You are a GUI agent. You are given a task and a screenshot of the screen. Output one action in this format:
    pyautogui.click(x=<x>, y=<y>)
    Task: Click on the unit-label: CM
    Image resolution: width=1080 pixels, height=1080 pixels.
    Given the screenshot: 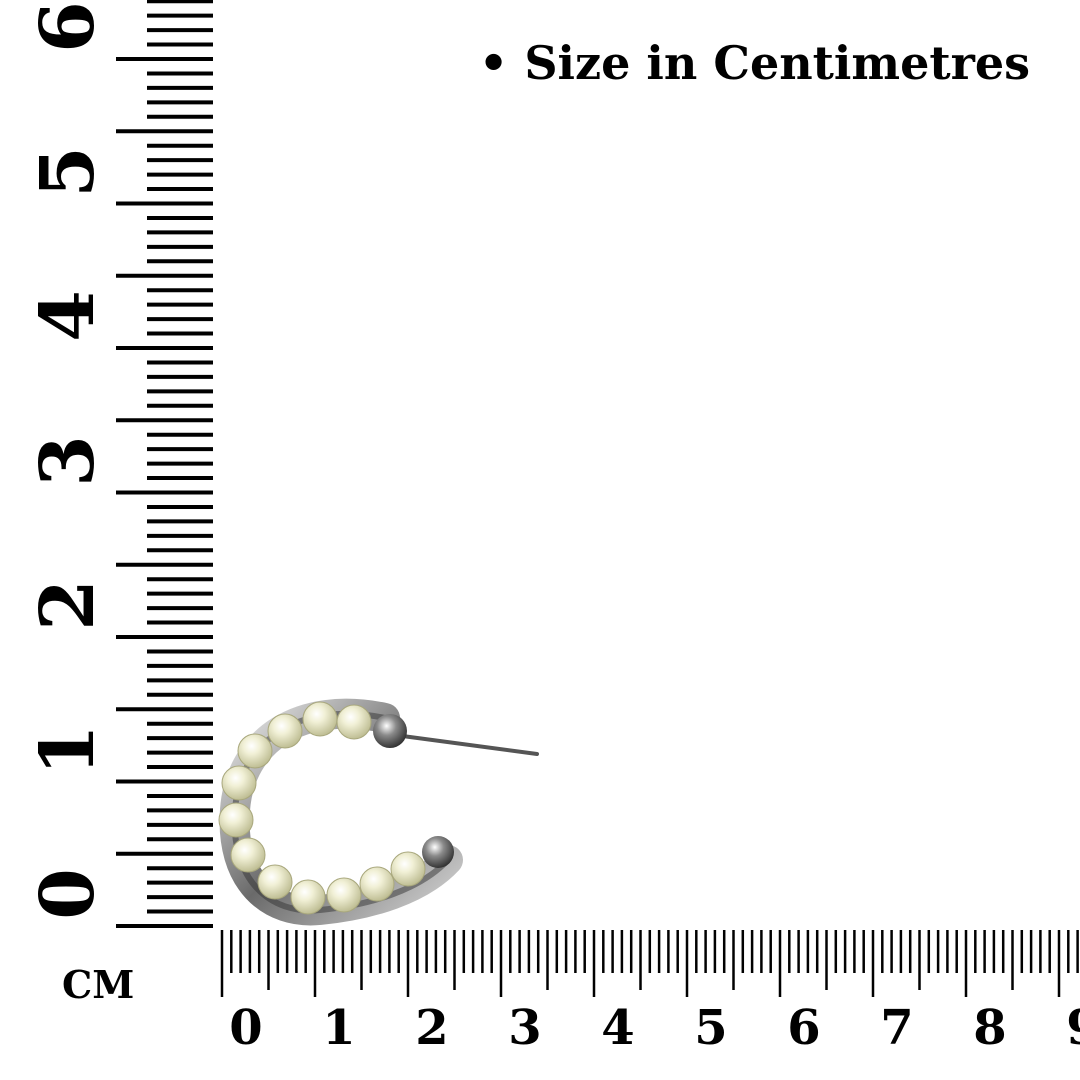 What is the action you would take?
    pyautogui.click(x=98, y=984)
    